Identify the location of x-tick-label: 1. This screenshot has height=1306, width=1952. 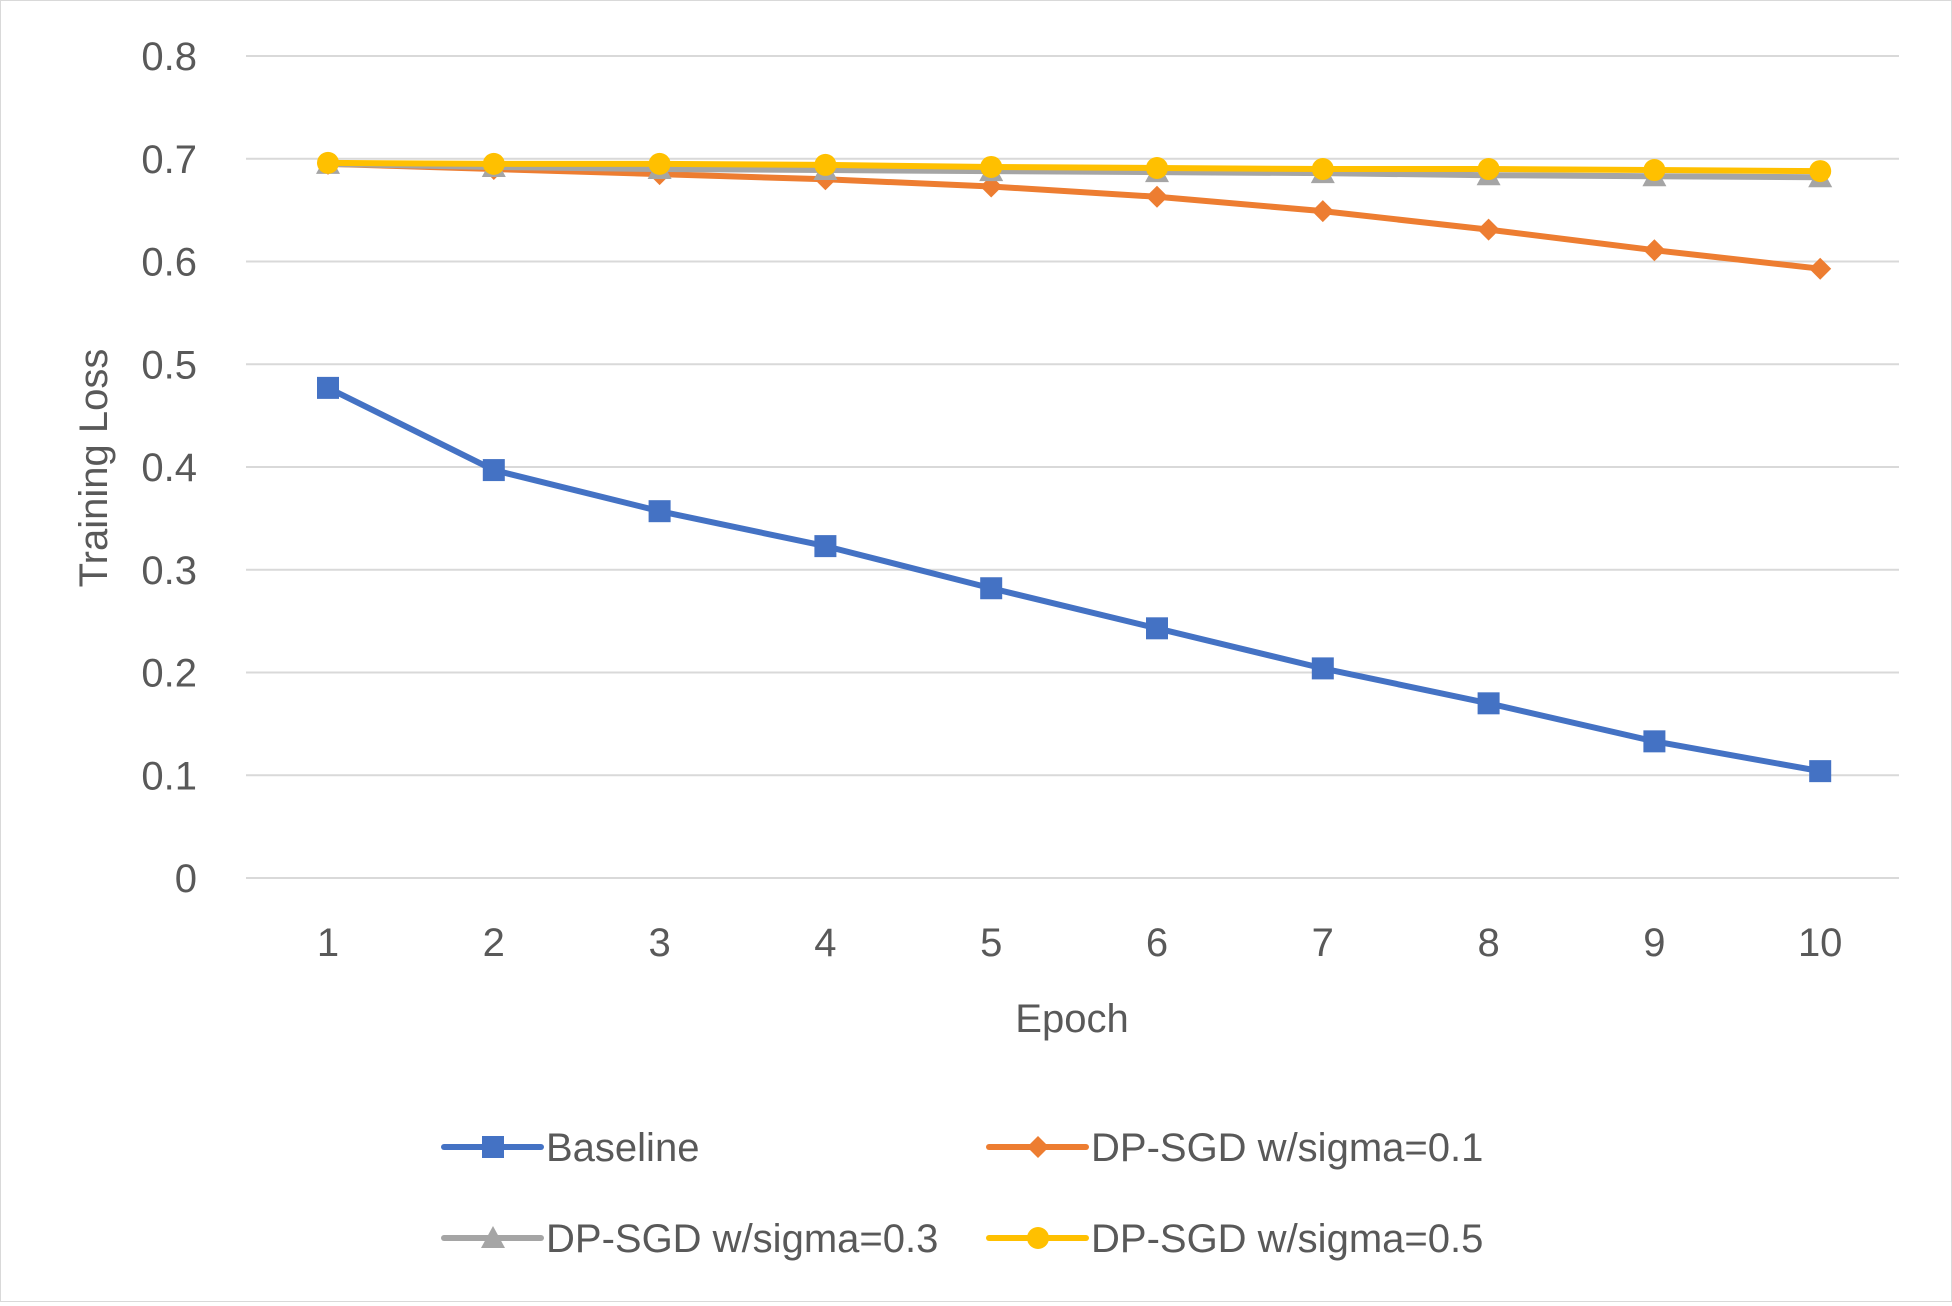
(328, 943).